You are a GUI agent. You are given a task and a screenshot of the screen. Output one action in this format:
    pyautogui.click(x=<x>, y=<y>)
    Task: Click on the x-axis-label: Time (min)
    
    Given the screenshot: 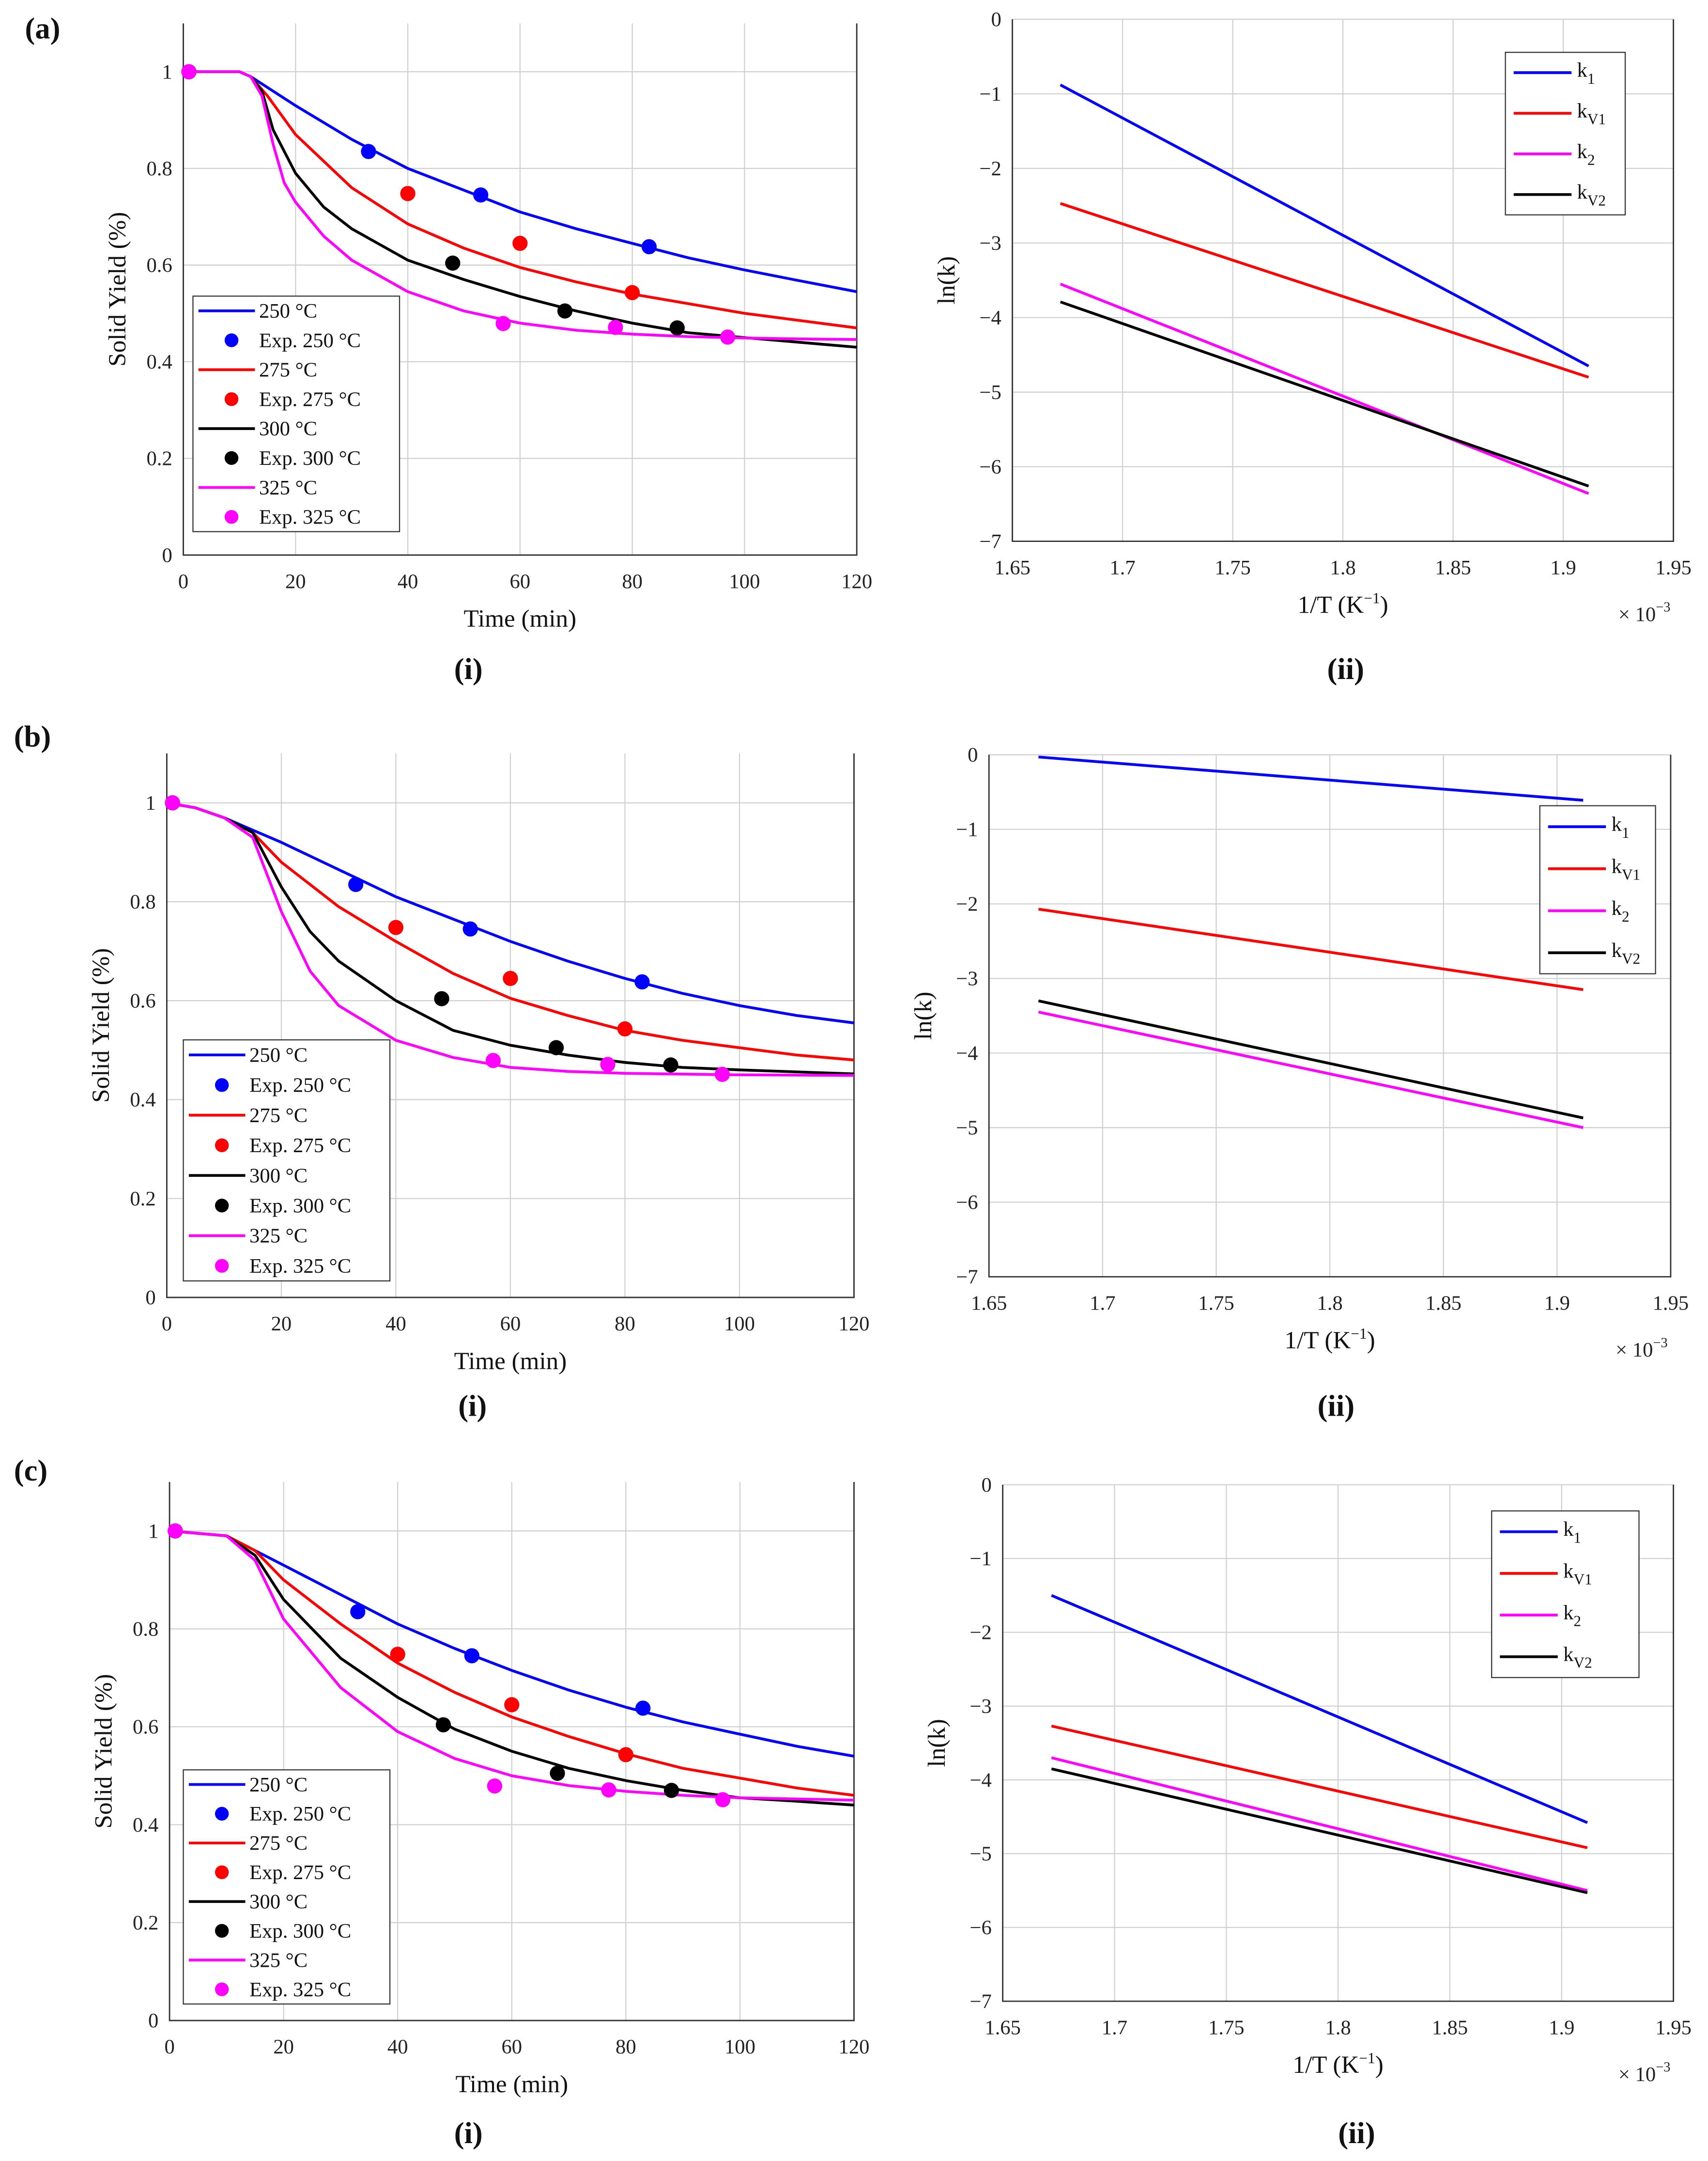 What is the action you would take?
    pyautogui.click(x=520, y=619)
    